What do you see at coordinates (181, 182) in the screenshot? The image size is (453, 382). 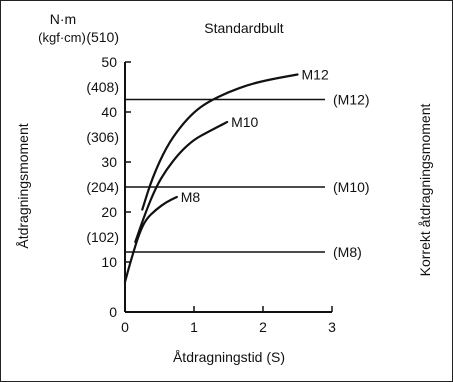 I see `series-line-m10` at bounding box center [181, 182].